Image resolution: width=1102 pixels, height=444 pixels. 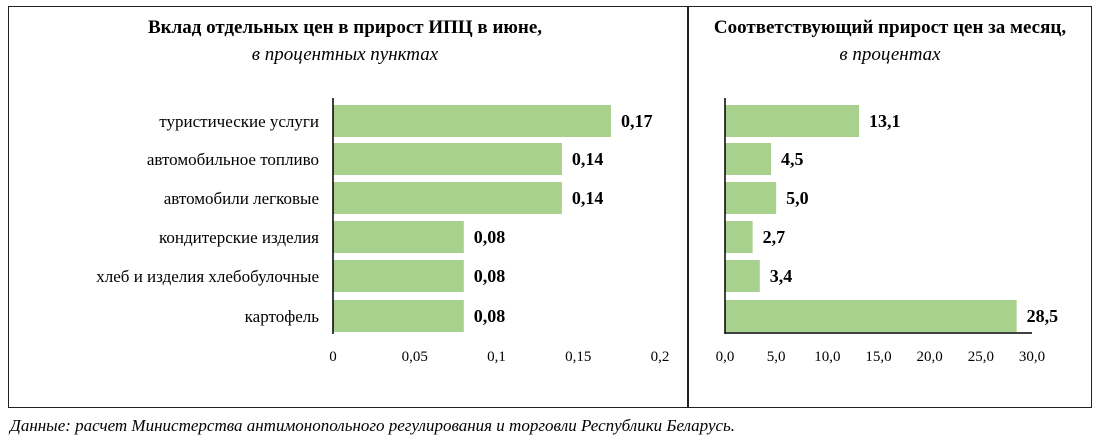 I want to click on tick-label: 25,0, so click(x=981, y=357).